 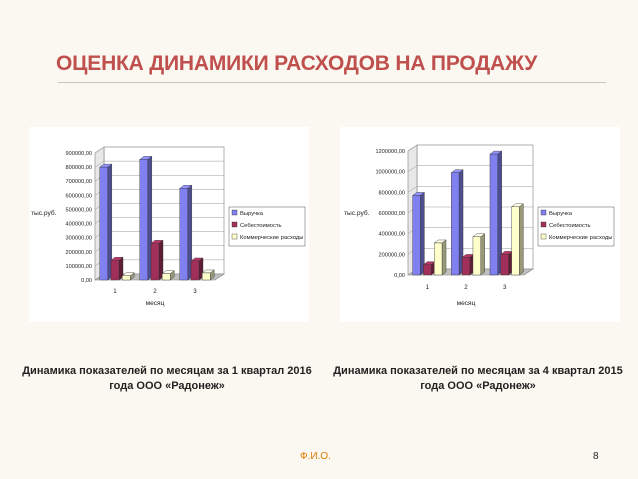 I want to click on title-divider, so click(x=332, y=82).